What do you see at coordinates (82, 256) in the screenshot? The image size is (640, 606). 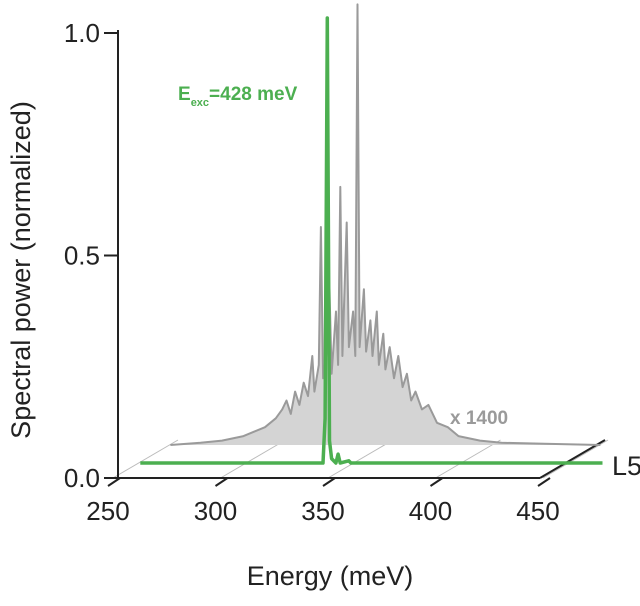 I see `y-tick-label: 0.5` at bounding box center [82, 256].